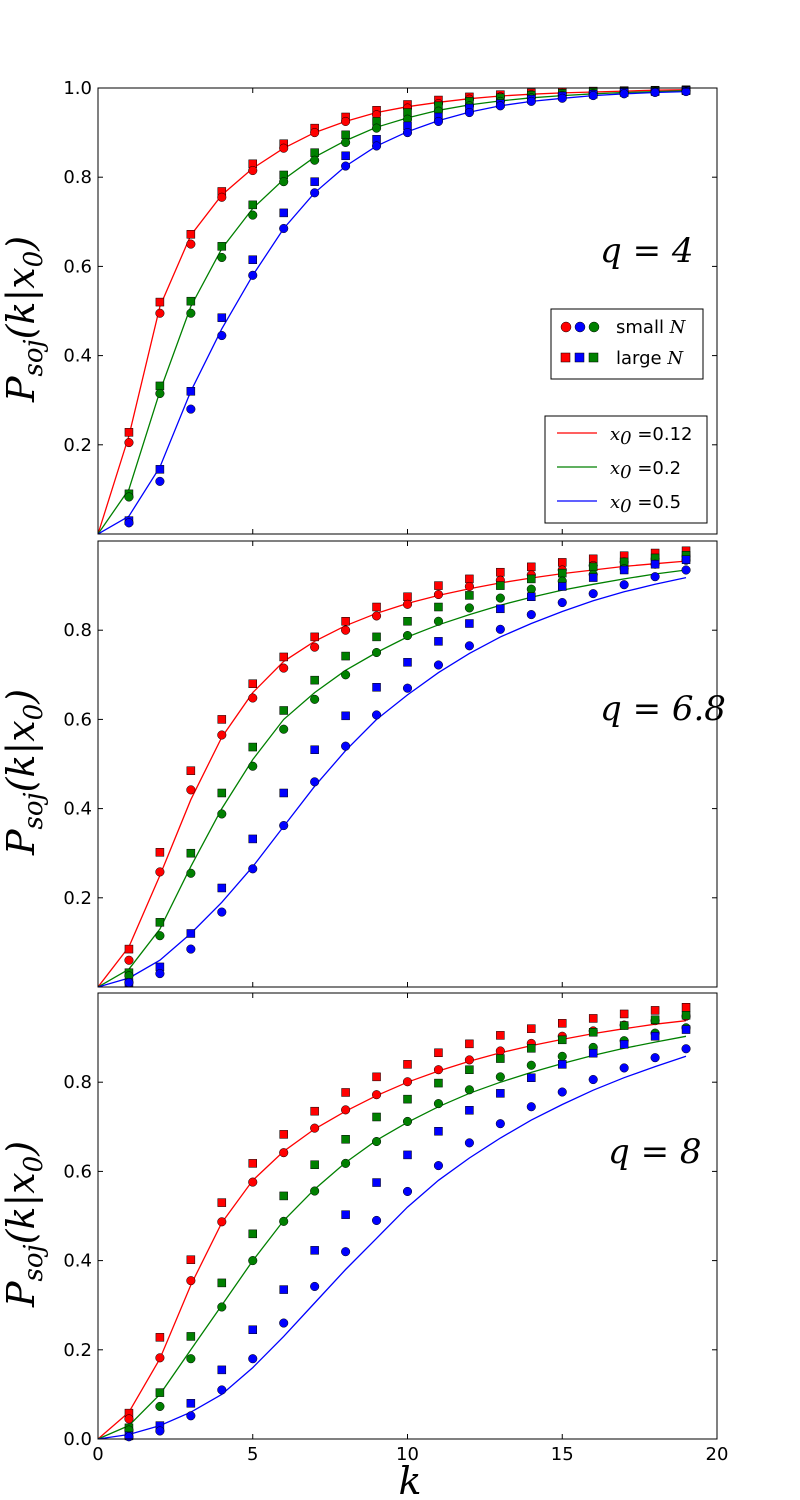 This screenshot has height=1500, width=800. What do you see at coordinates (77, 445) in the screenshot?
I see `y-tick-label: 0.2` at bounding box center [77, 445].